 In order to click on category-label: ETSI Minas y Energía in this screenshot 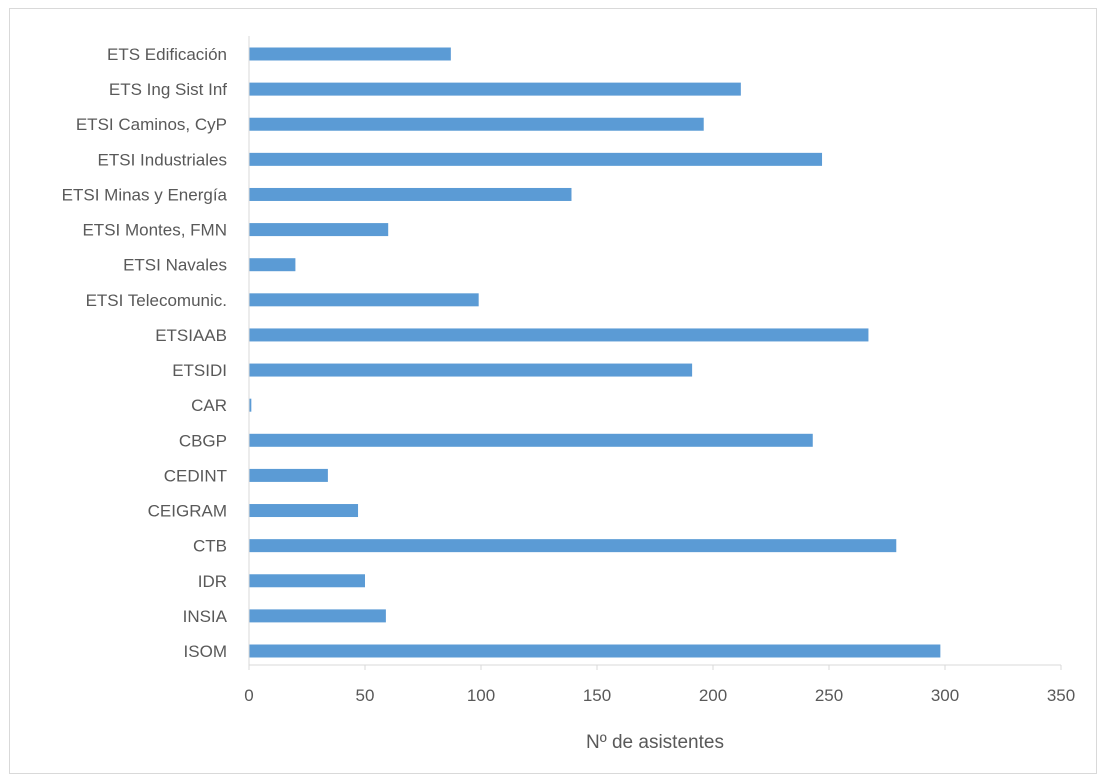, I will do `click(145, 194)`.